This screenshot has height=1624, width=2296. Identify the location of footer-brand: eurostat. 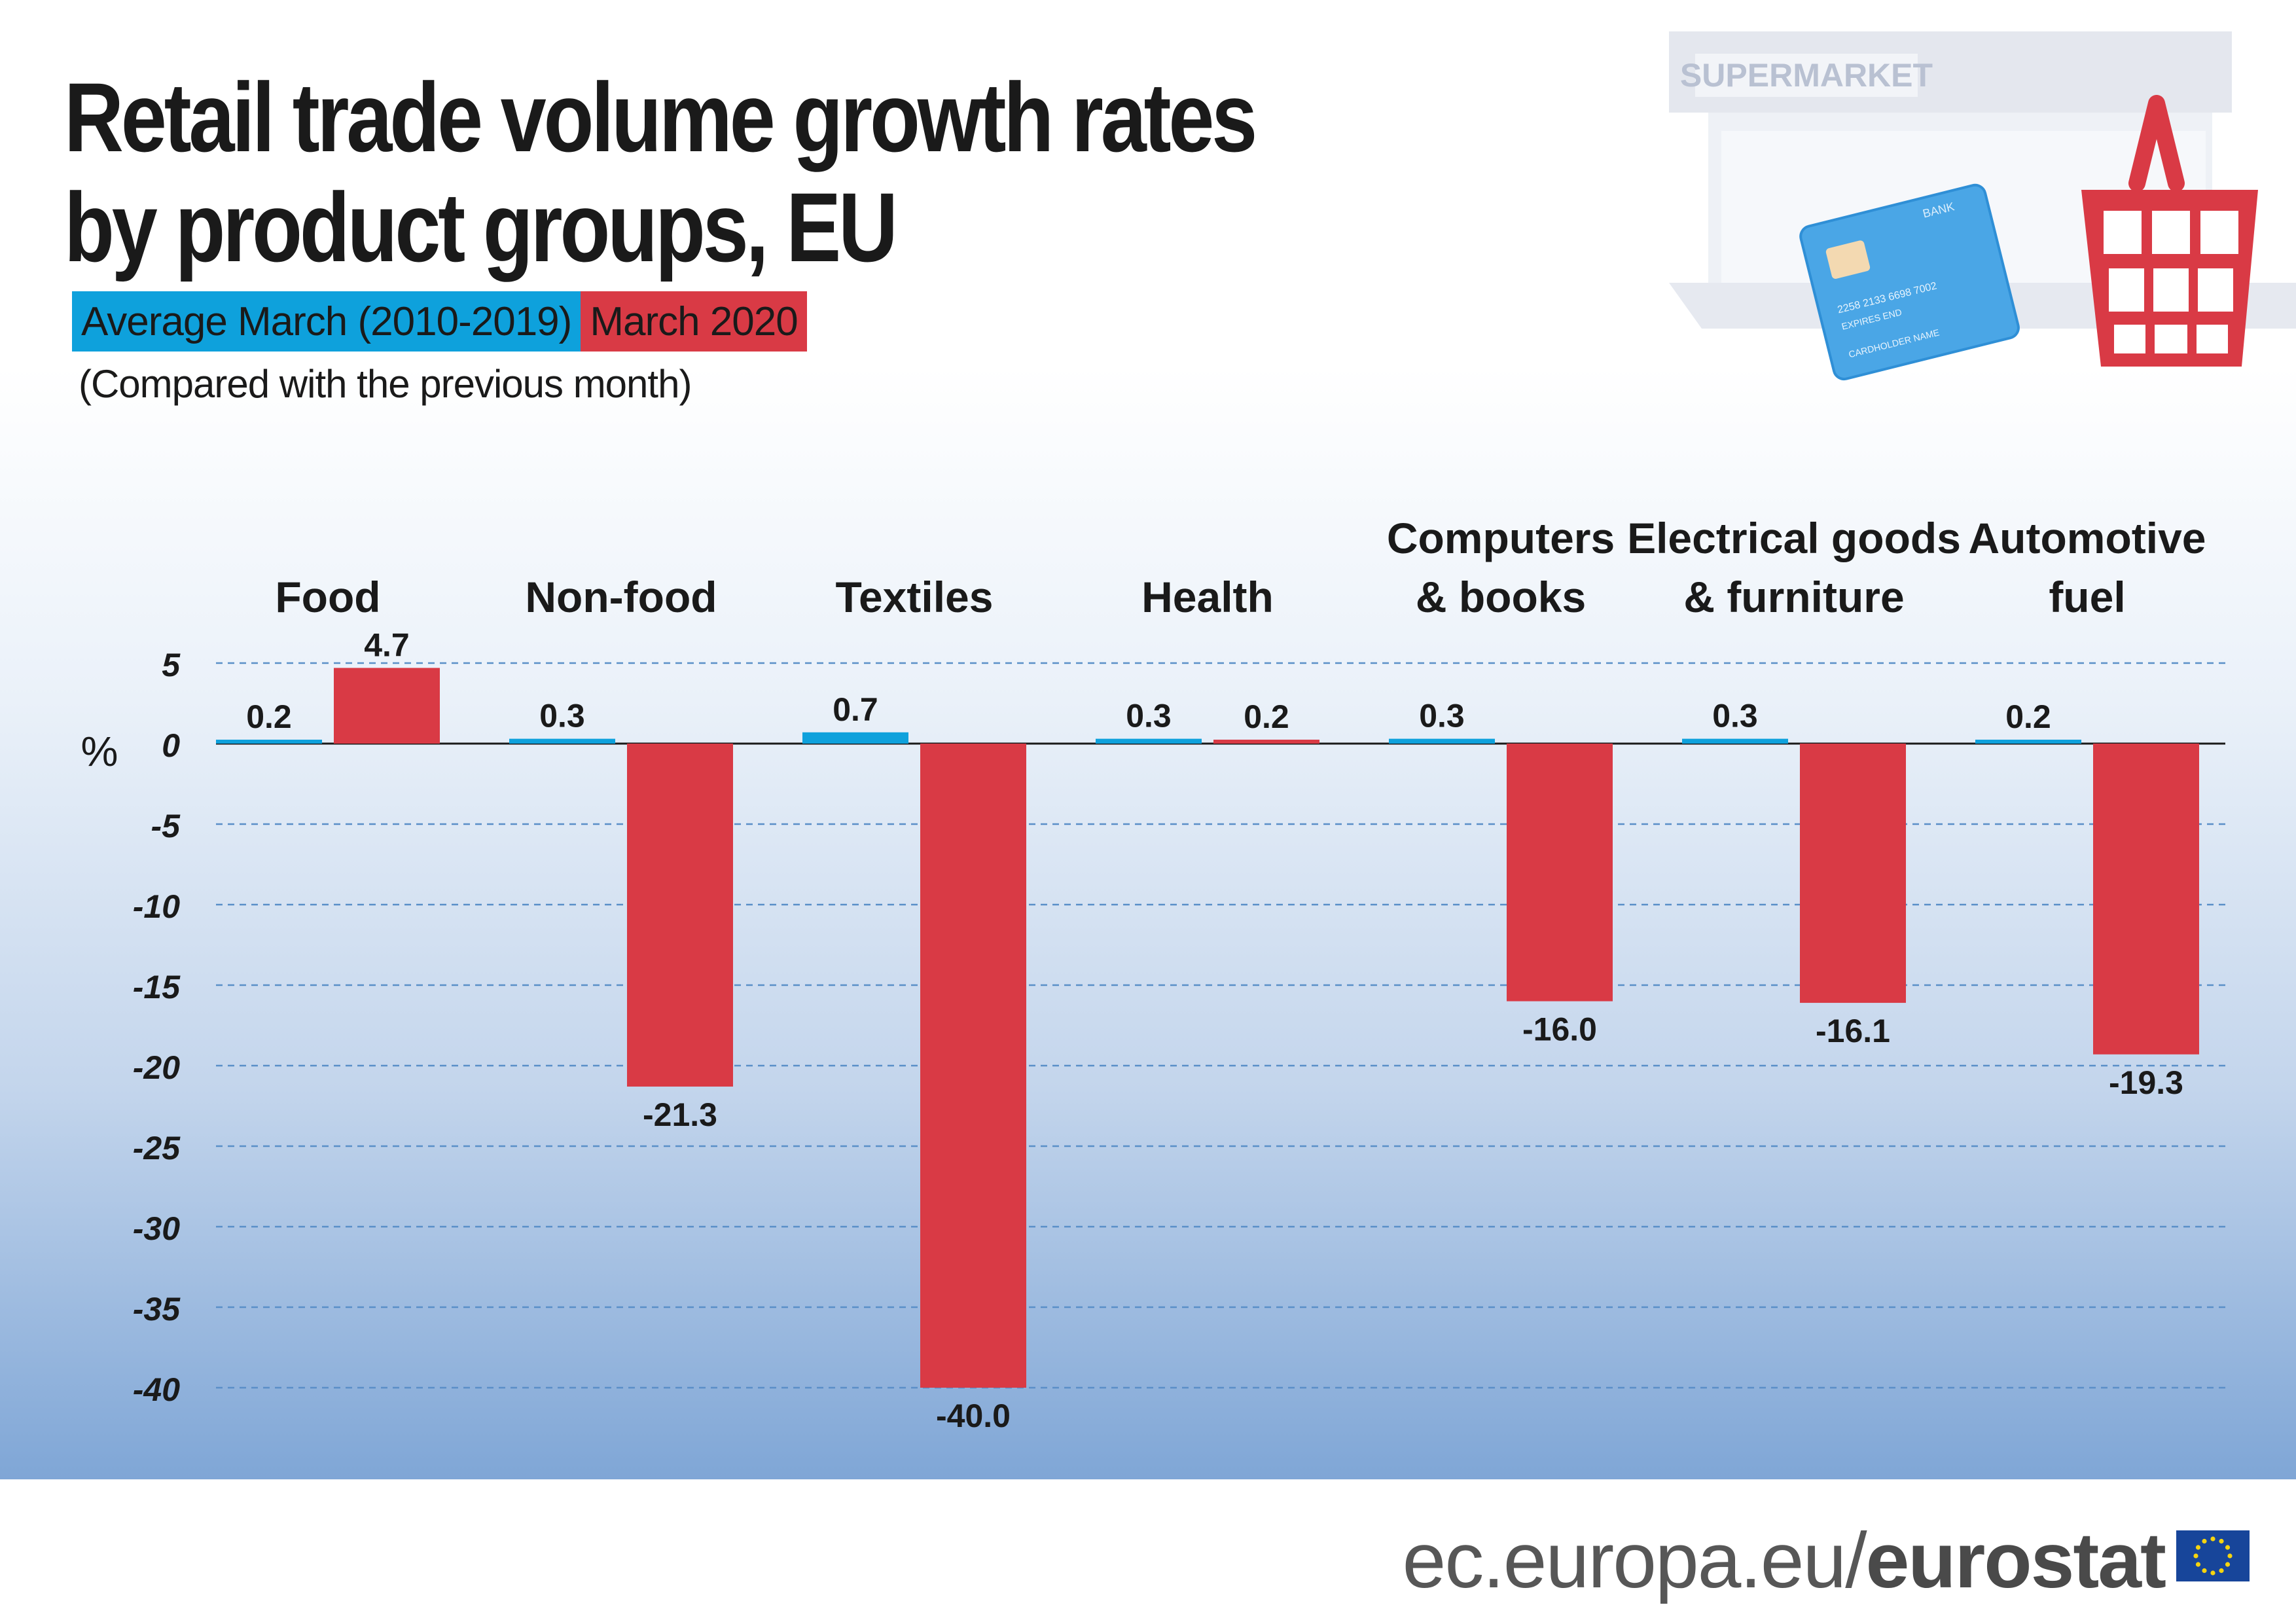
(2015, 1560).